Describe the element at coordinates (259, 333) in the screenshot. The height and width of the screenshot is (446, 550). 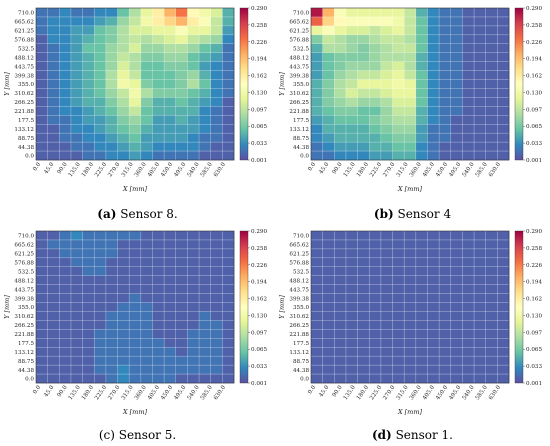
I see `colorbar-tick-label: 0.097` at that location.